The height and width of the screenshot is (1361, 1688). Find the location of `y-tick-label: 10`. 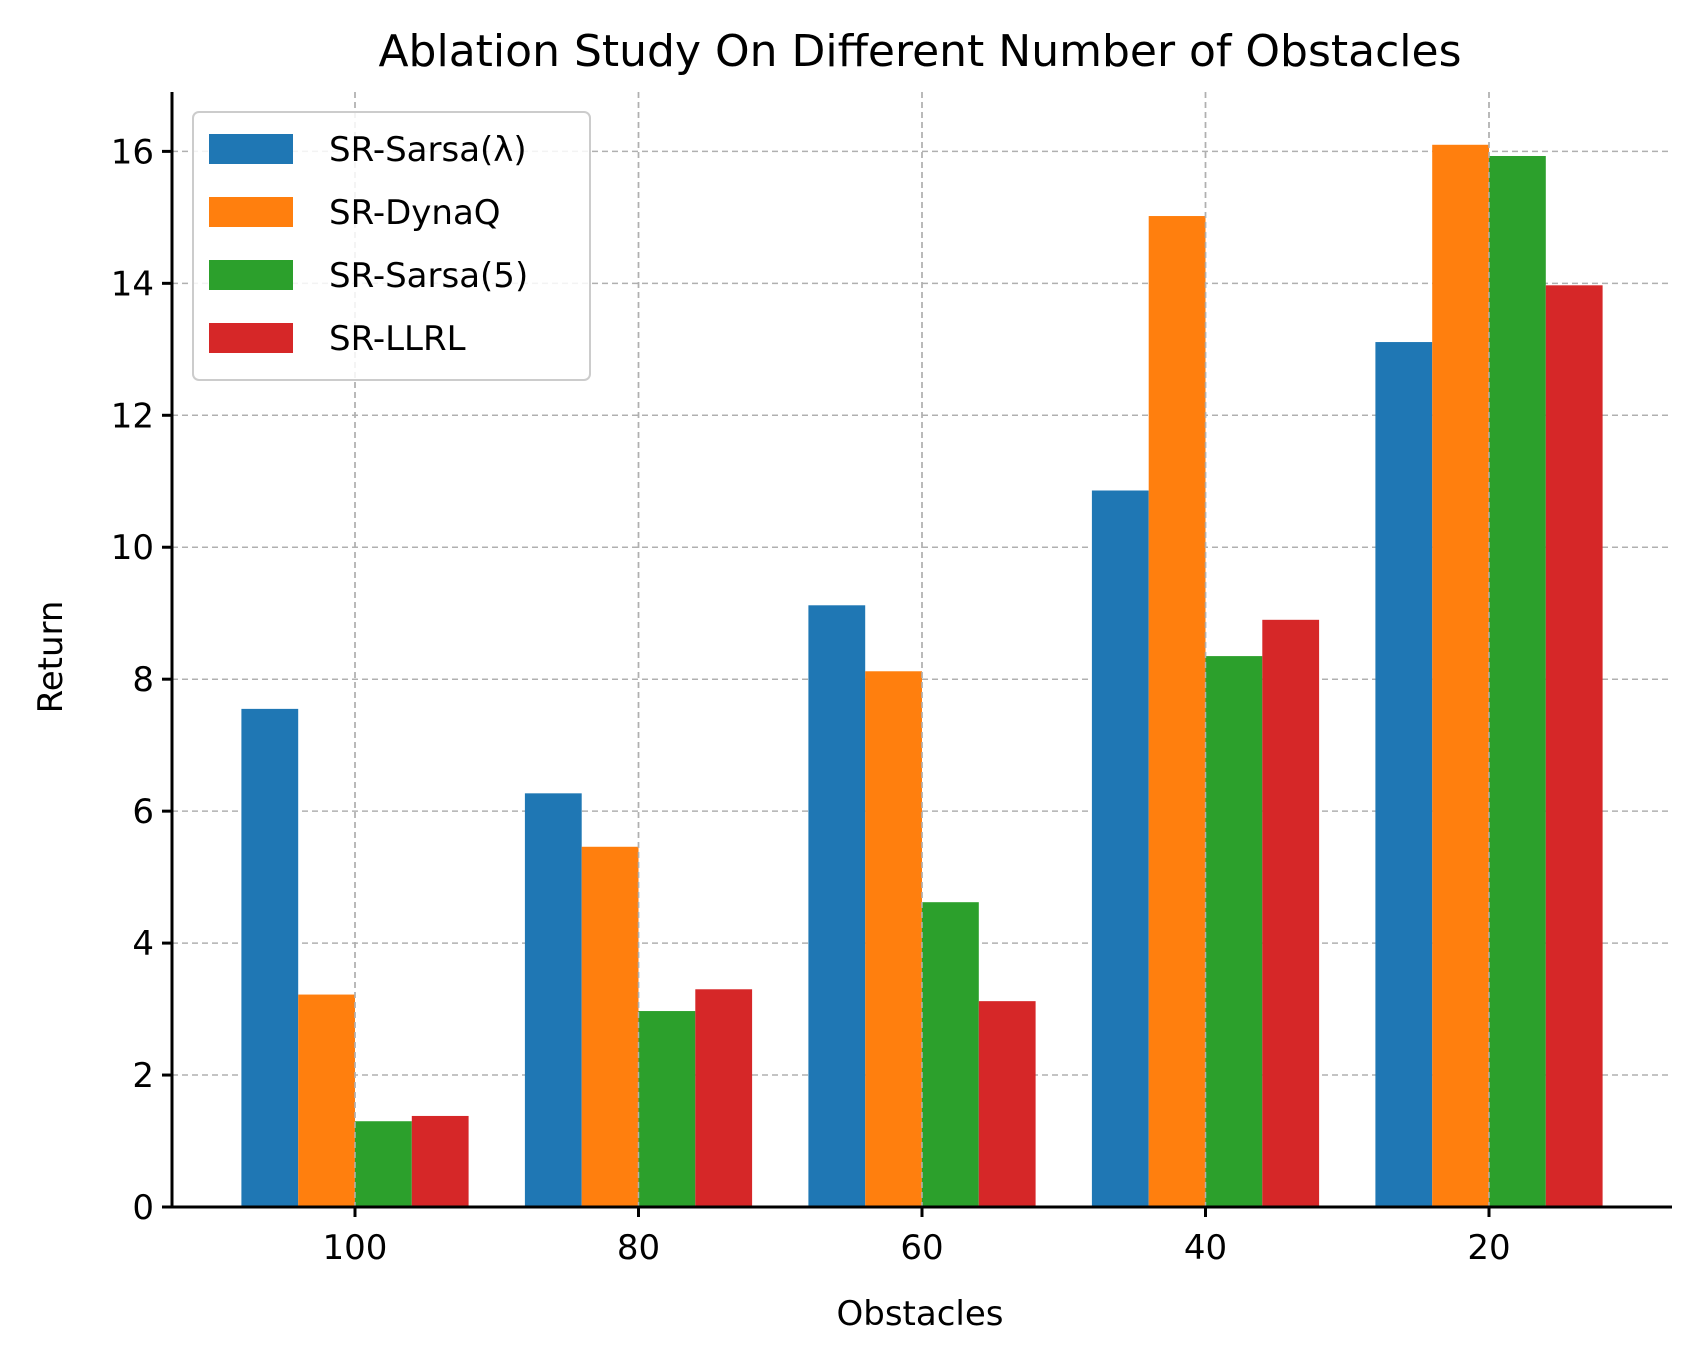

y-tick-label: 10 is located at coordinates (132, 548).